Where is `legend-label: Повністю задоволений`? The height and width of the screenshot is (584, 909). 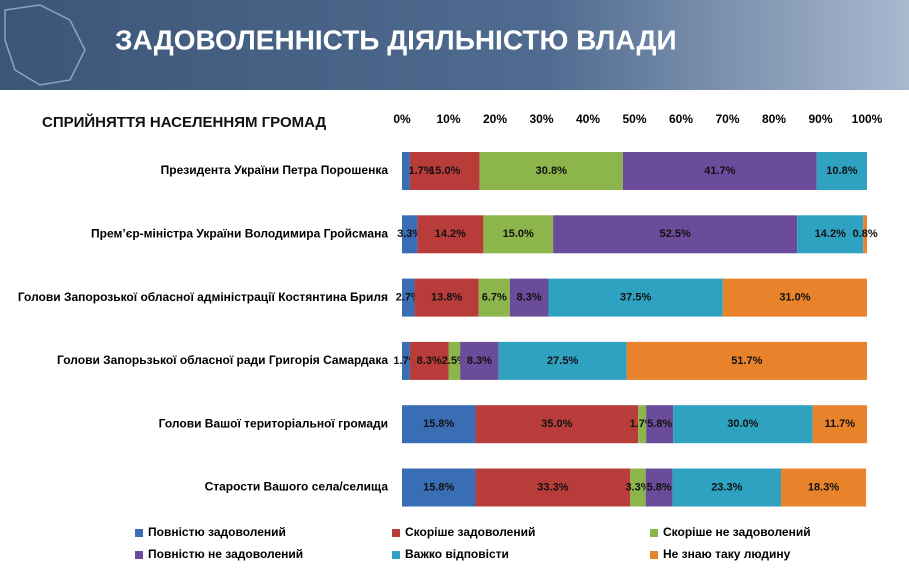
legend-label: Повністю задоволений is located at coordinates (217, 532).